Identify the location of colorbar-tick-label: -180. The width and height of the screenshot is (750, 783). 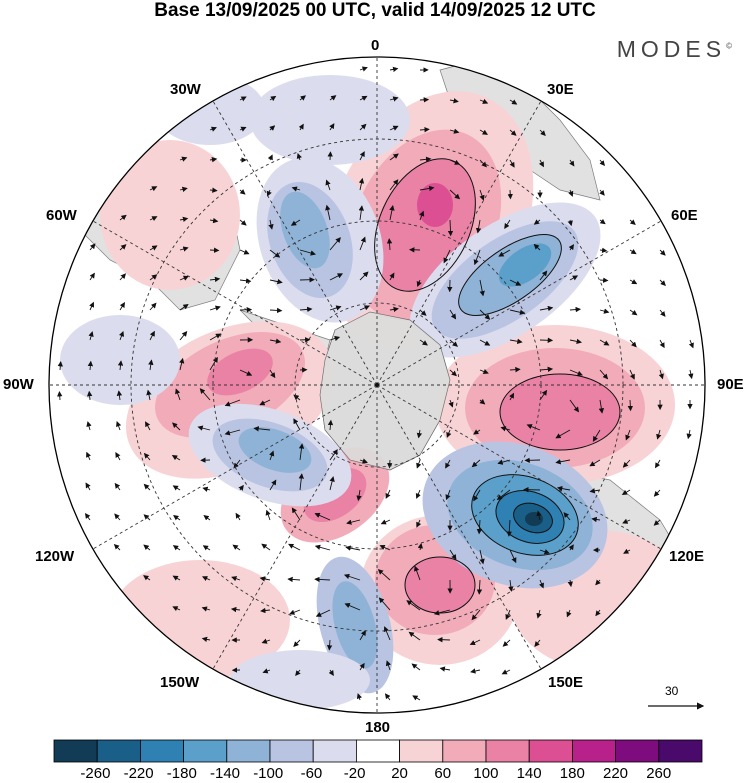
(181, 773).